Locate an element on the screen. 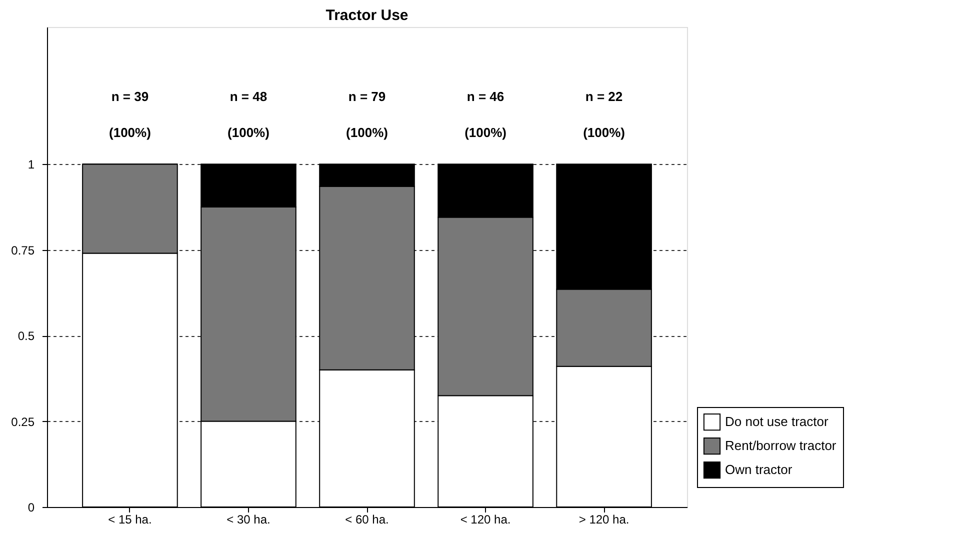  annotation: n = 39 is located at coordinates (130, 96).